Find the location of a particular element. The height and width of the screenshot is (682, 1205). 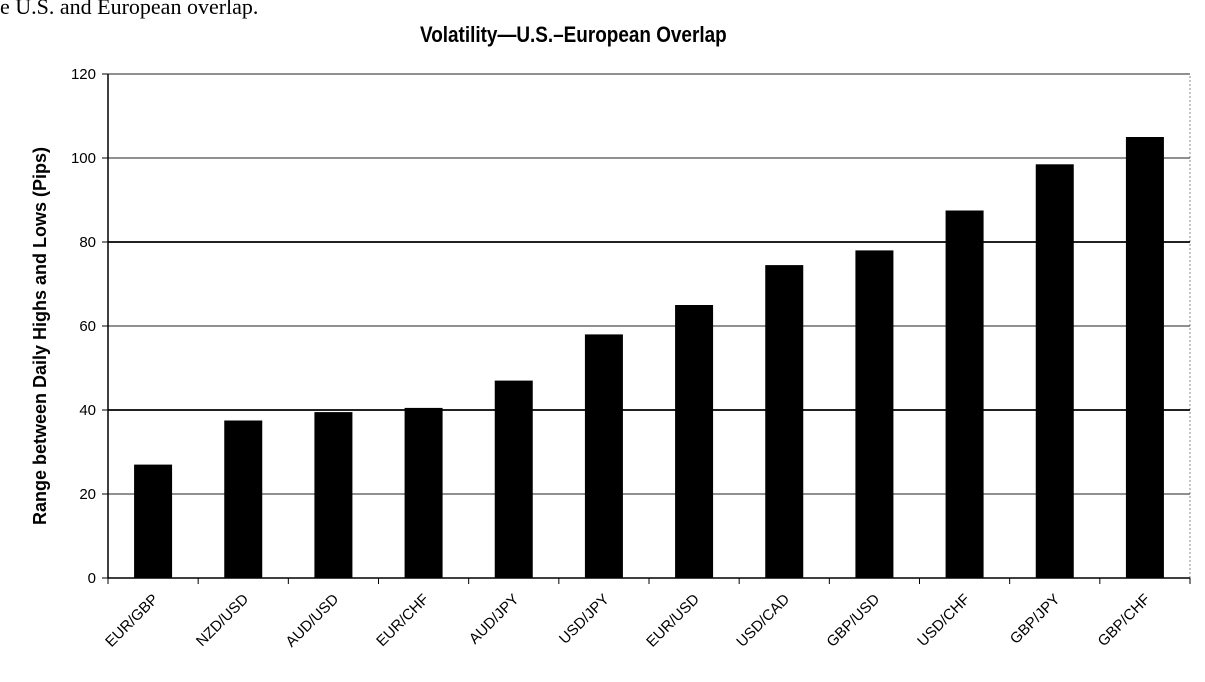

x-tick-label: GBP/CHF is located at coordinates (1124, 620).